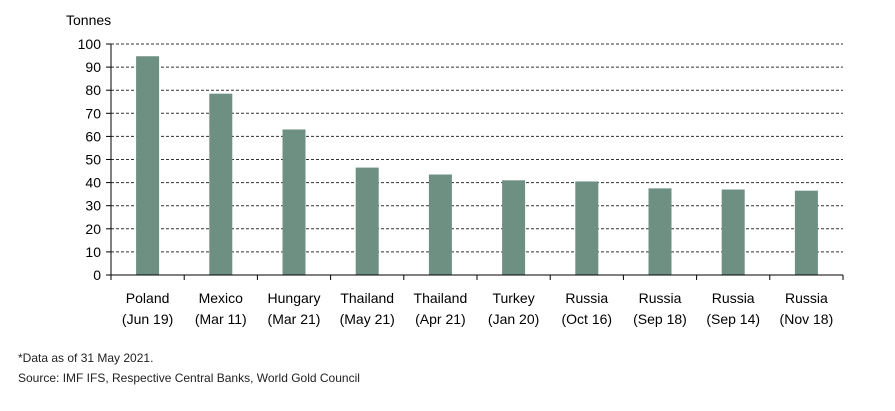  I want to click on y-tick-label: 90, so click(93, 67).